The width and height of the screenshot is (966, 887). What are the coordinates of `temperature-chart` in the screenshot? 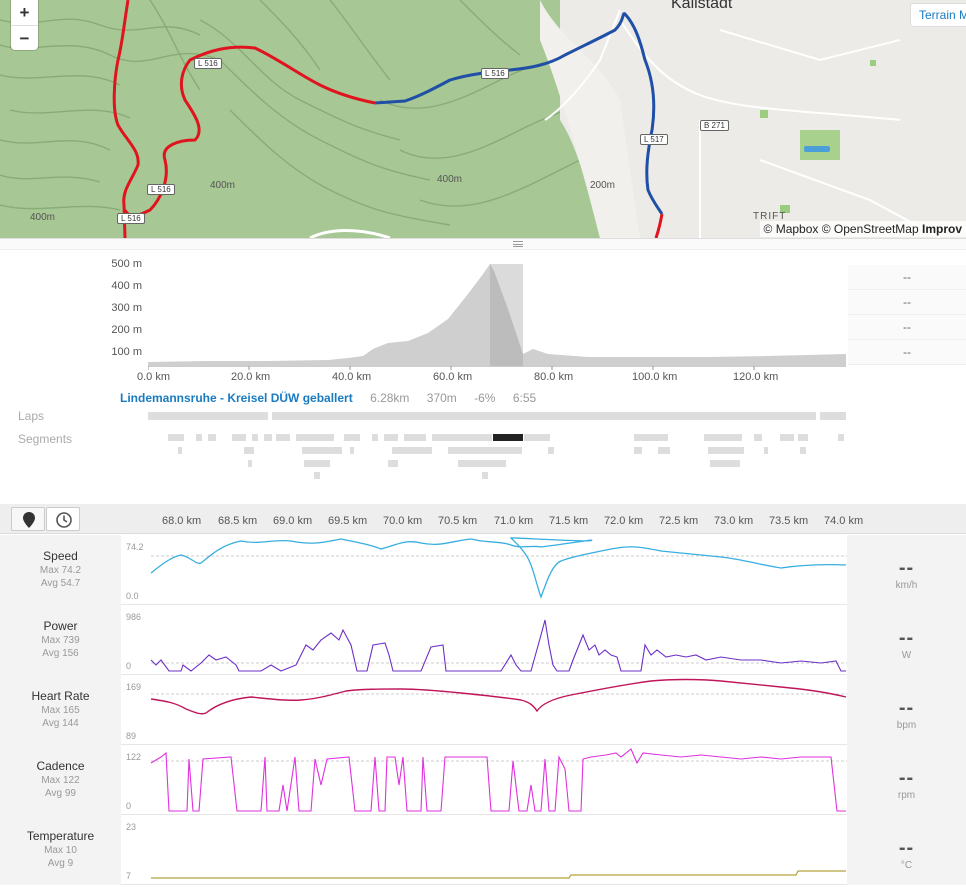 It's located at (484, 850).